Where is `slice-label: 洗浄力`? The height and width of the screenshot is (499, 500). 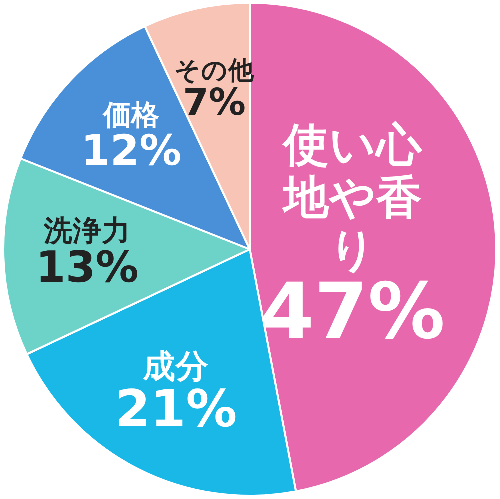
slice-label: 洗浄力 is located at coordinates (86, 231).